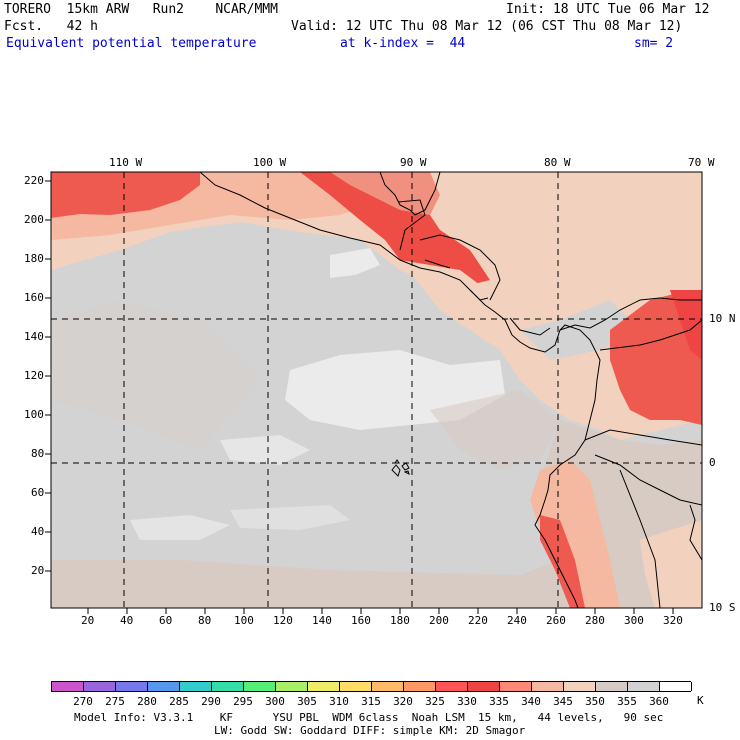  What do you see at coordinates (147, 701) in the screenshot?
I see `colorbar-tick-label: 280` at bounding box center [147, 701].